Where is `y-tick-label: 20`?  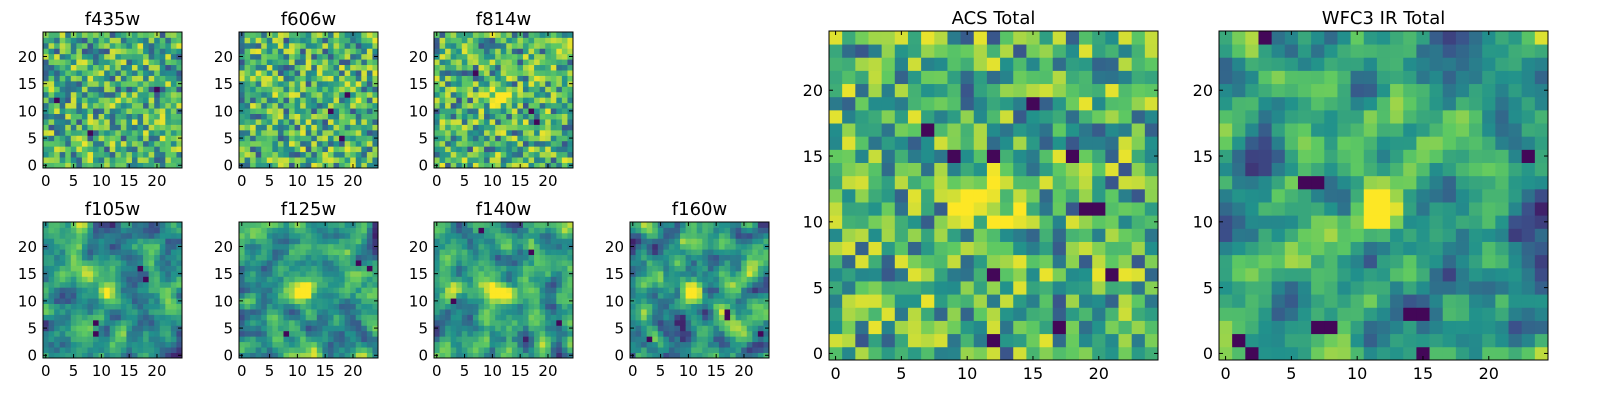 y-tick-label: 20 is located at coordinates (418, 247).